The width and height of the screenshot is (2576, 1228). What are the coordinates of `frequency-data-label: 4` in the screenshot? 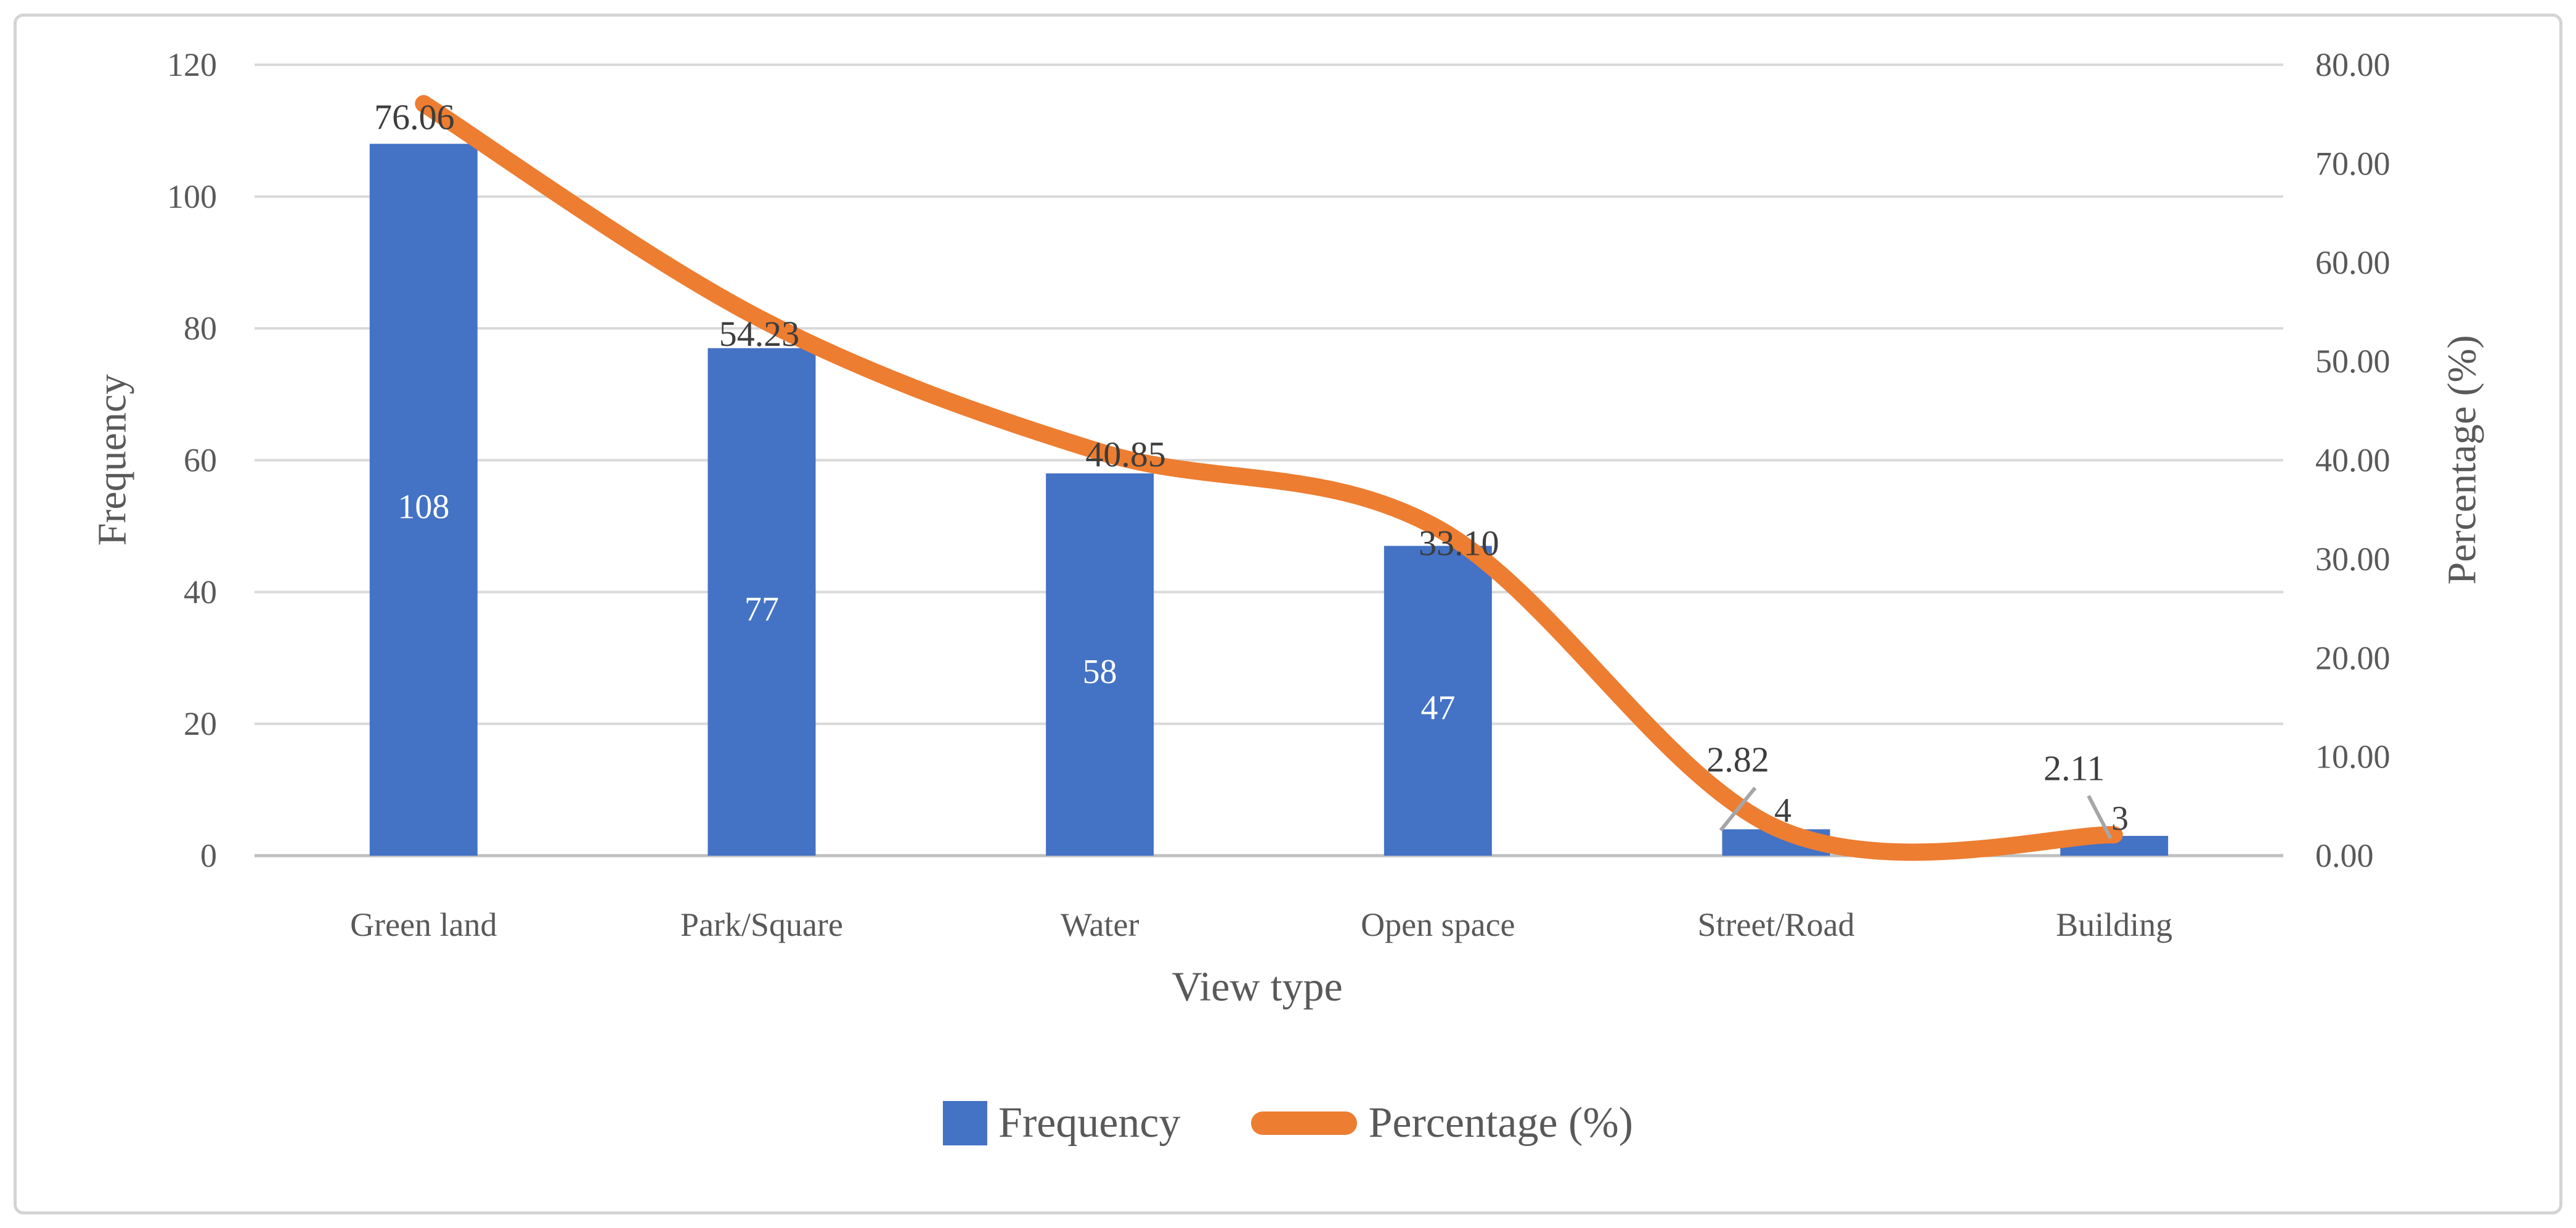 It's located at (1782, 811).